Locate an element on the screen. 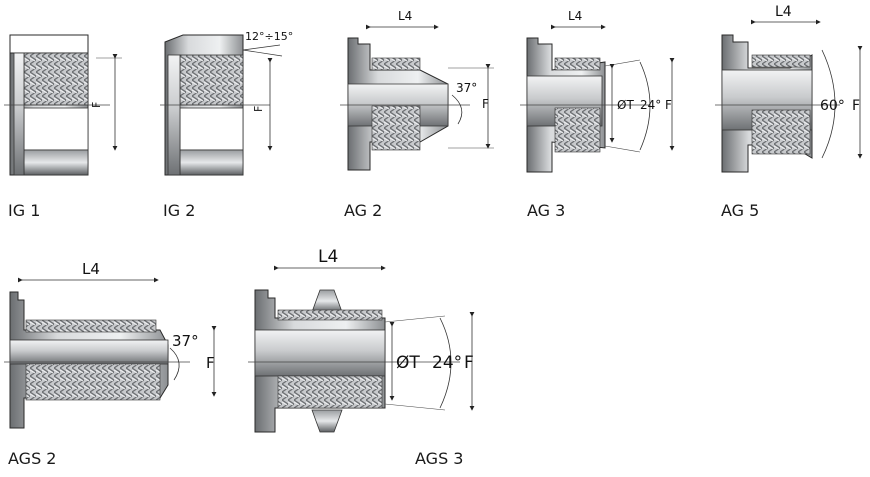 The image size is (870, 477). label-ag3: AG 3 is located at coordinates (546, 210).